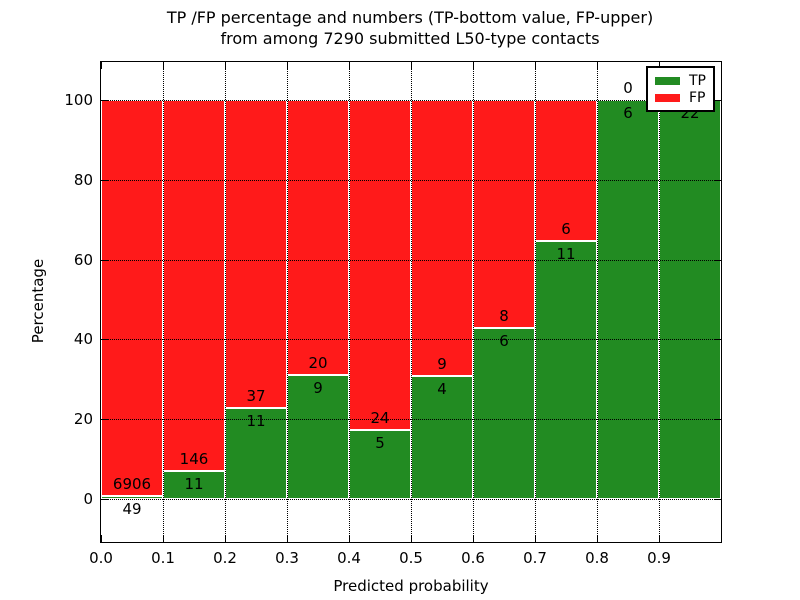 The width and height of the screenshot is (800, 600). What do you see at coordinates (380, 443) in the screenshot?
I see `tp-count-label: 5` at bounding box center [380, 443].